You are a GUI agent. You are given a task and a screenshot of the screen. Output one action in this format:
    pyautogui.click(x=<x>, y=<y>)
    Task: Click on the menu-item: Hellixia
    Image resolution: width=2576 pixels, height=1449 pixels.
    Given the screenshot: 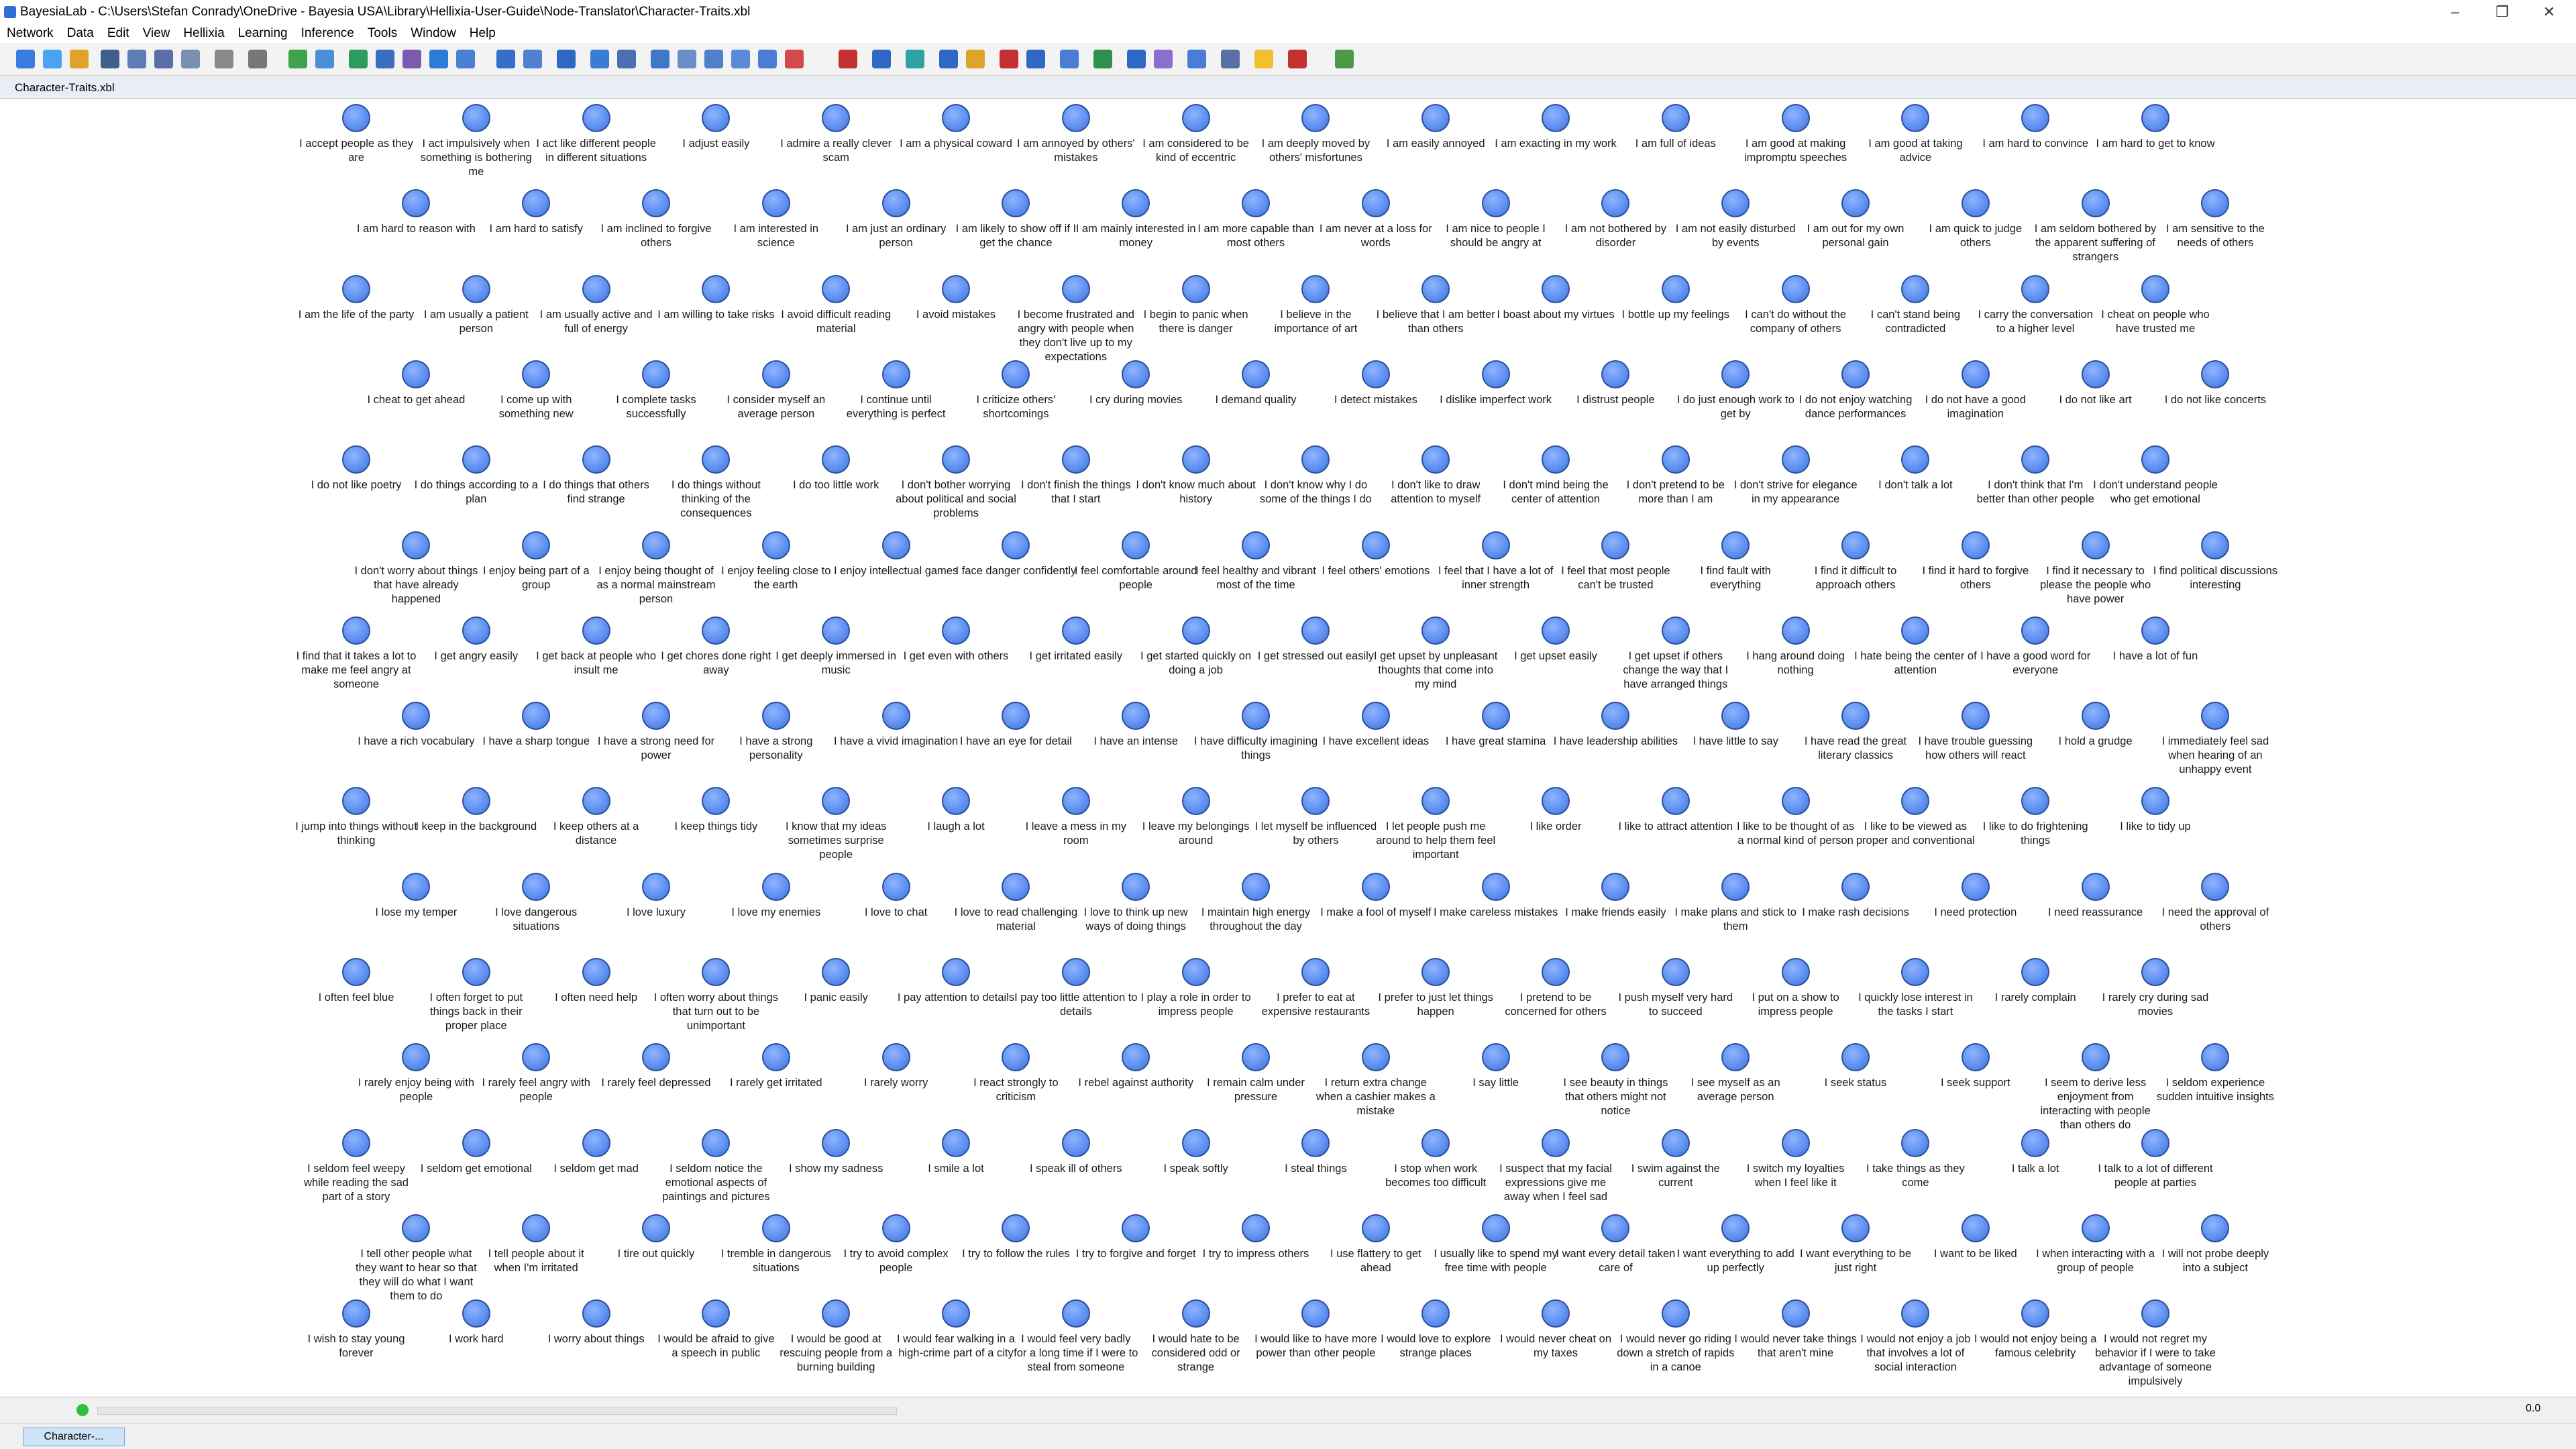 What is the action you would take?
    pyautogui.click(x=204, y=33)
    